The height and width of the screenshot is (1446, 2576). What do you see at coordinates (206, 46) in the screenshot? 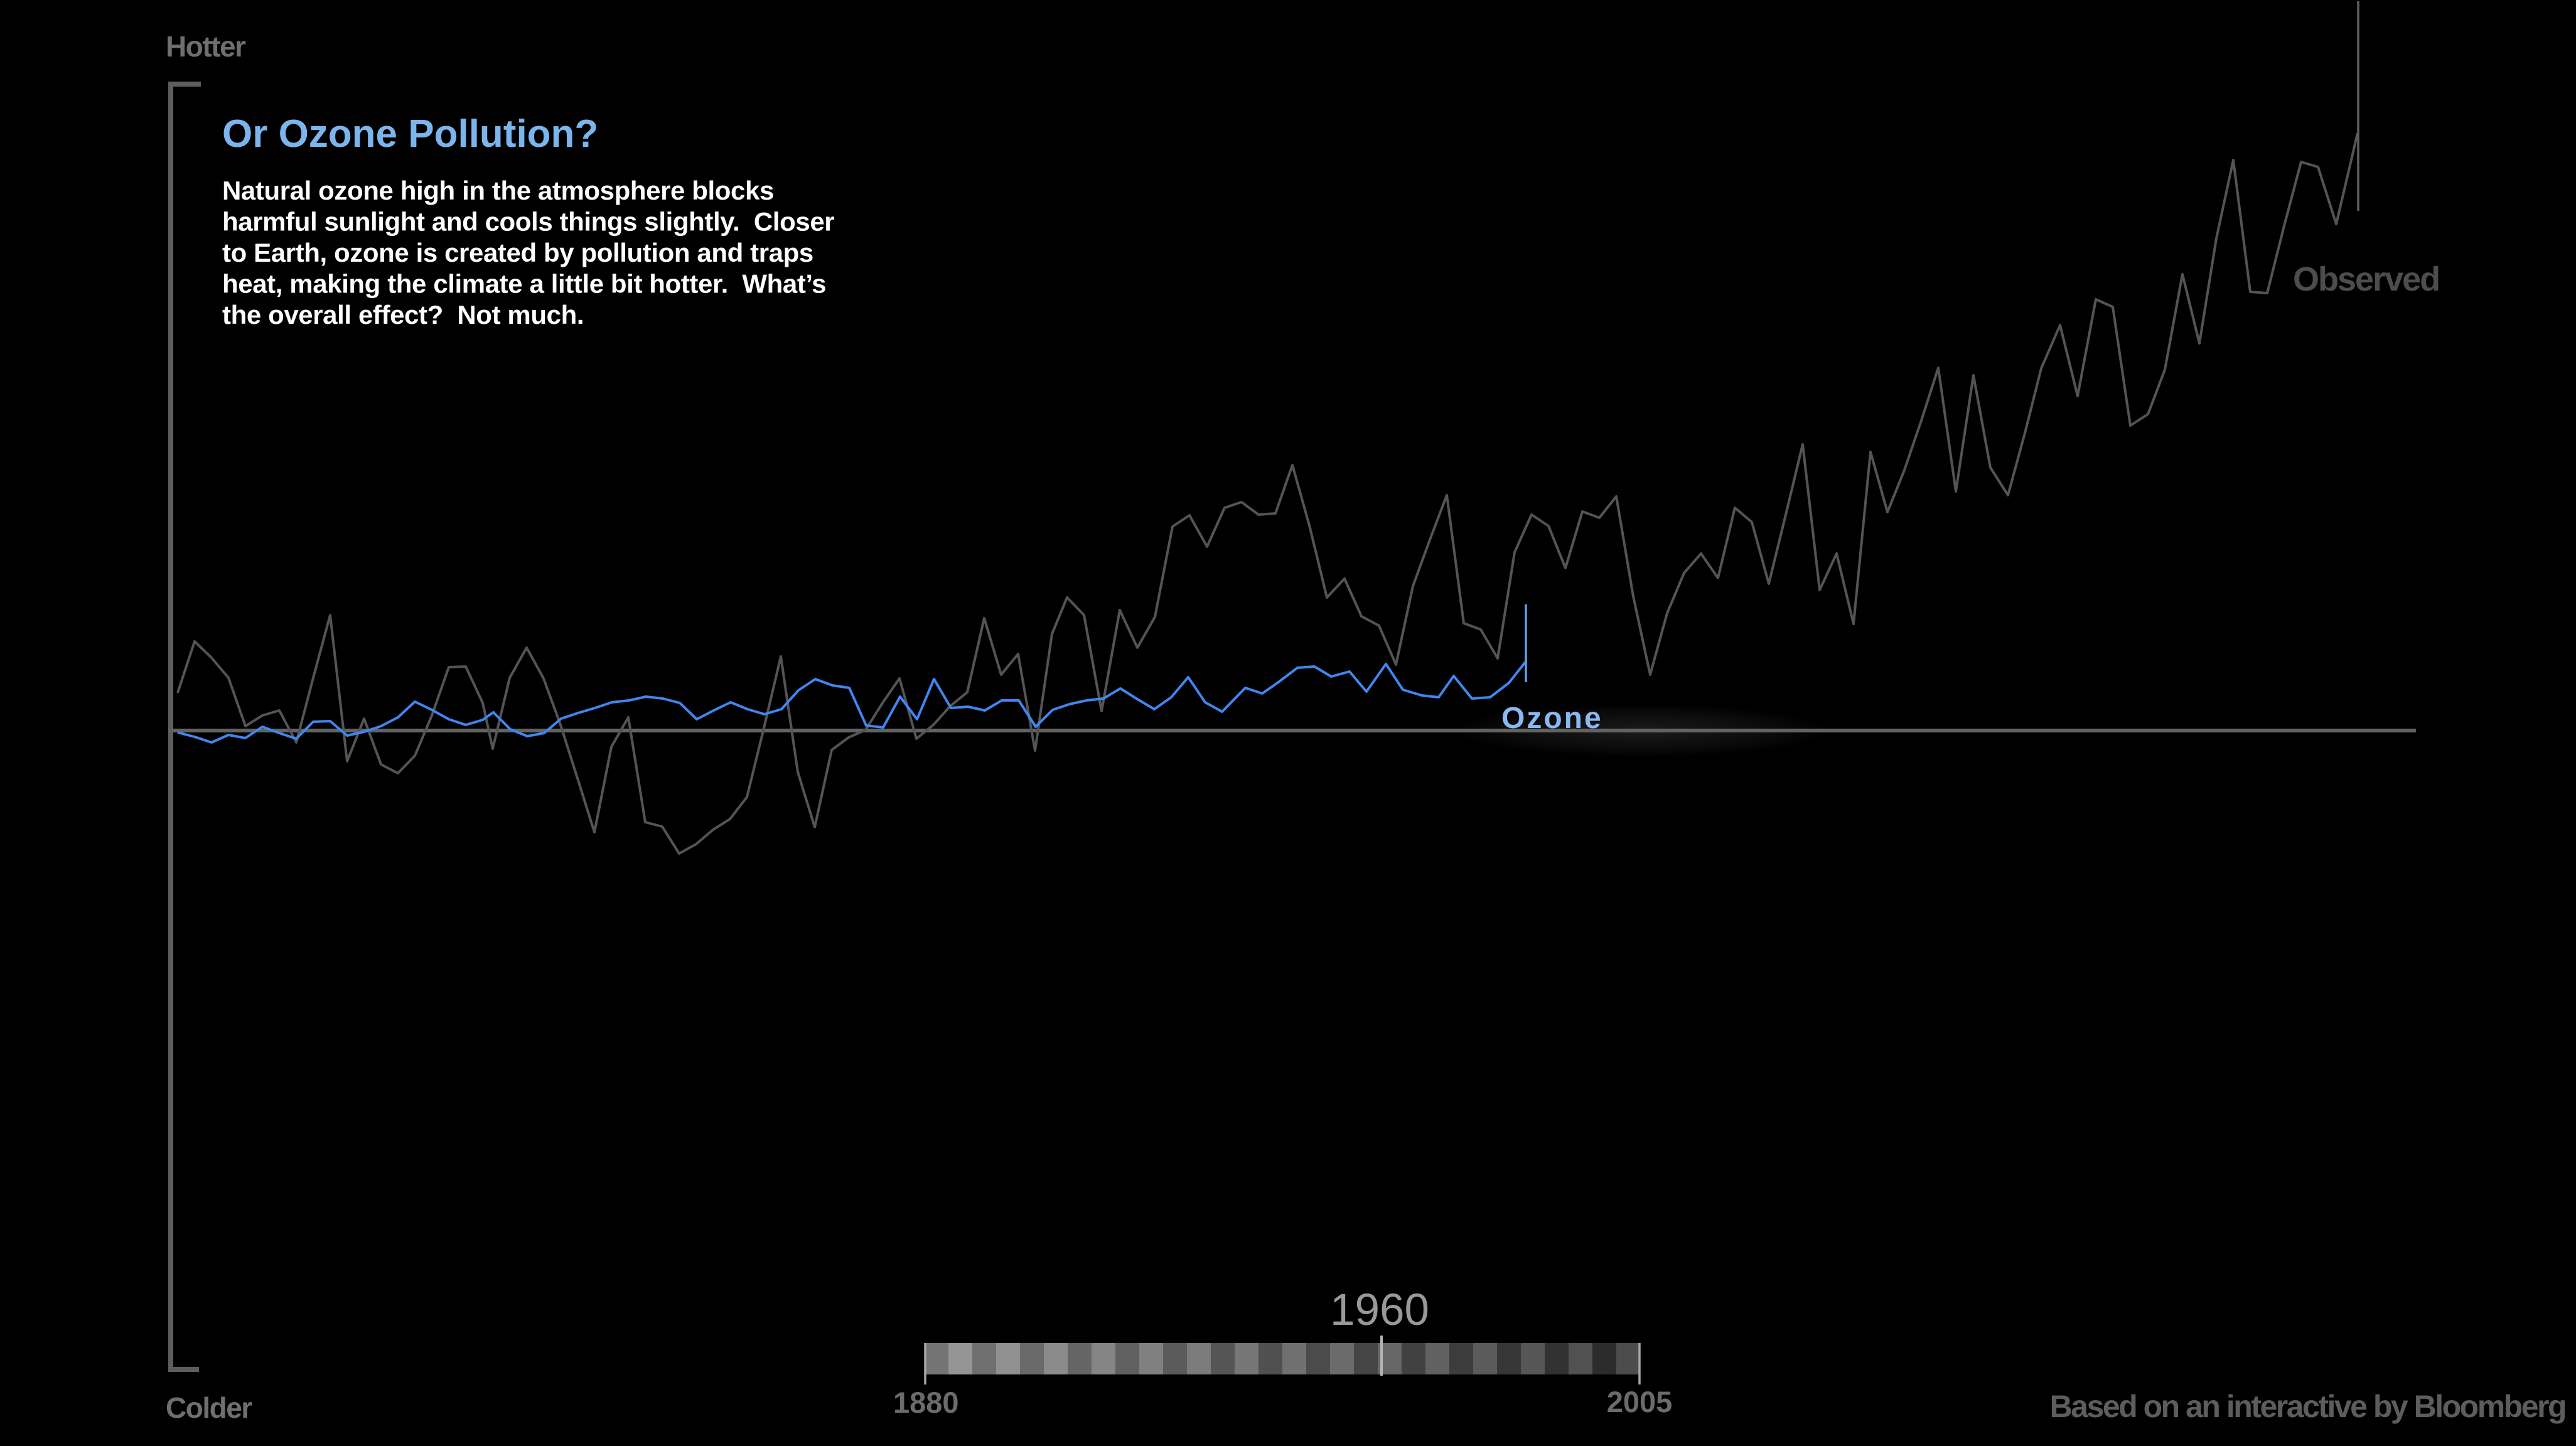
I see `svg-text: Hotter` at bounding box center [206, 46].